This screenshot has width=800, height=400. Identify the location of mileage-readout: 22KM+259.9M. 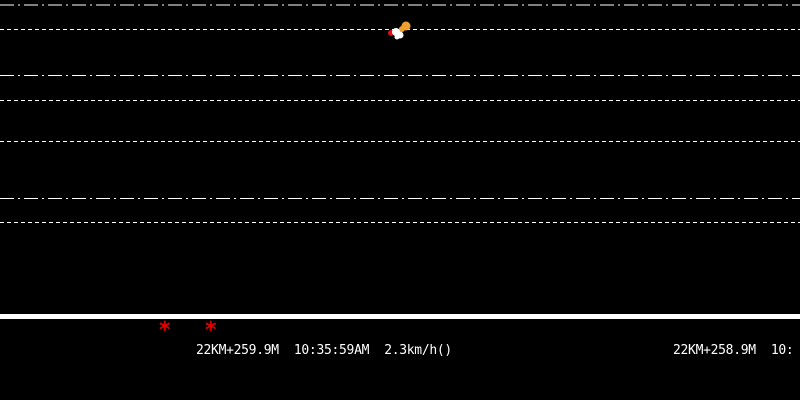
(237, 350).